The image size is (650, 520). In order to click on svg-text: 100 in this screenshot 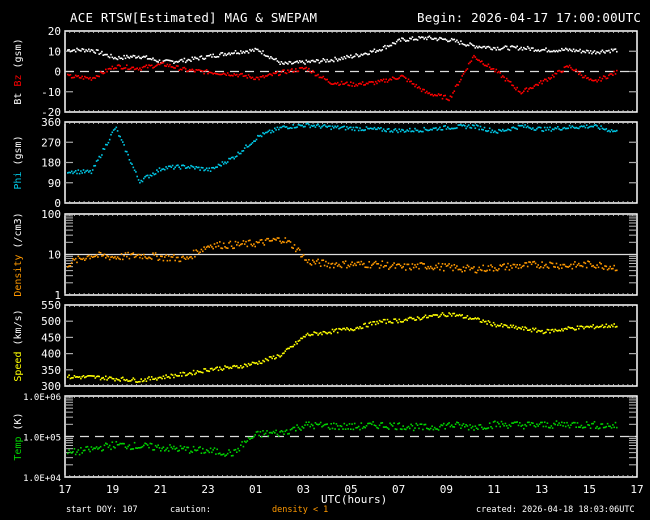, I will do `click(51, 214)`.